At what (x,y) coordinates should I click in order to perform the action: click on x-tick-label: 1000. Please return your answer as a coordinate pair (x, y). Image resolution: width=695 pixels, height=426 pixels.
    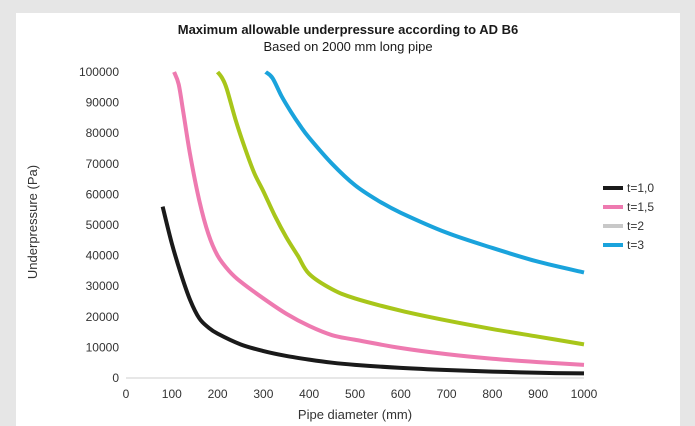
    Looking at the image, I should click on (584, 394).